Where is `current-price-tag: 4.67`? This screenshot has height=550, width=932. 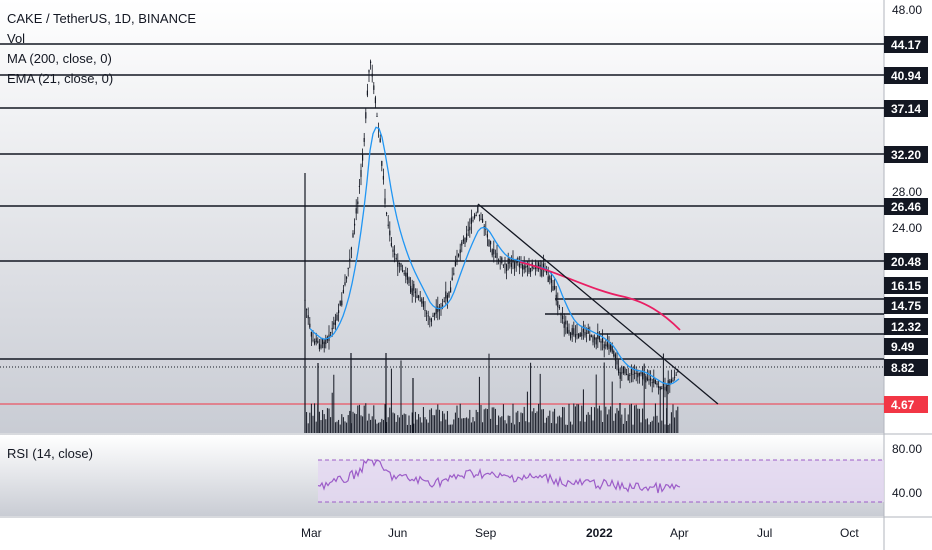 current-price-tag: 4.67 is located at coordinates (906, 404).